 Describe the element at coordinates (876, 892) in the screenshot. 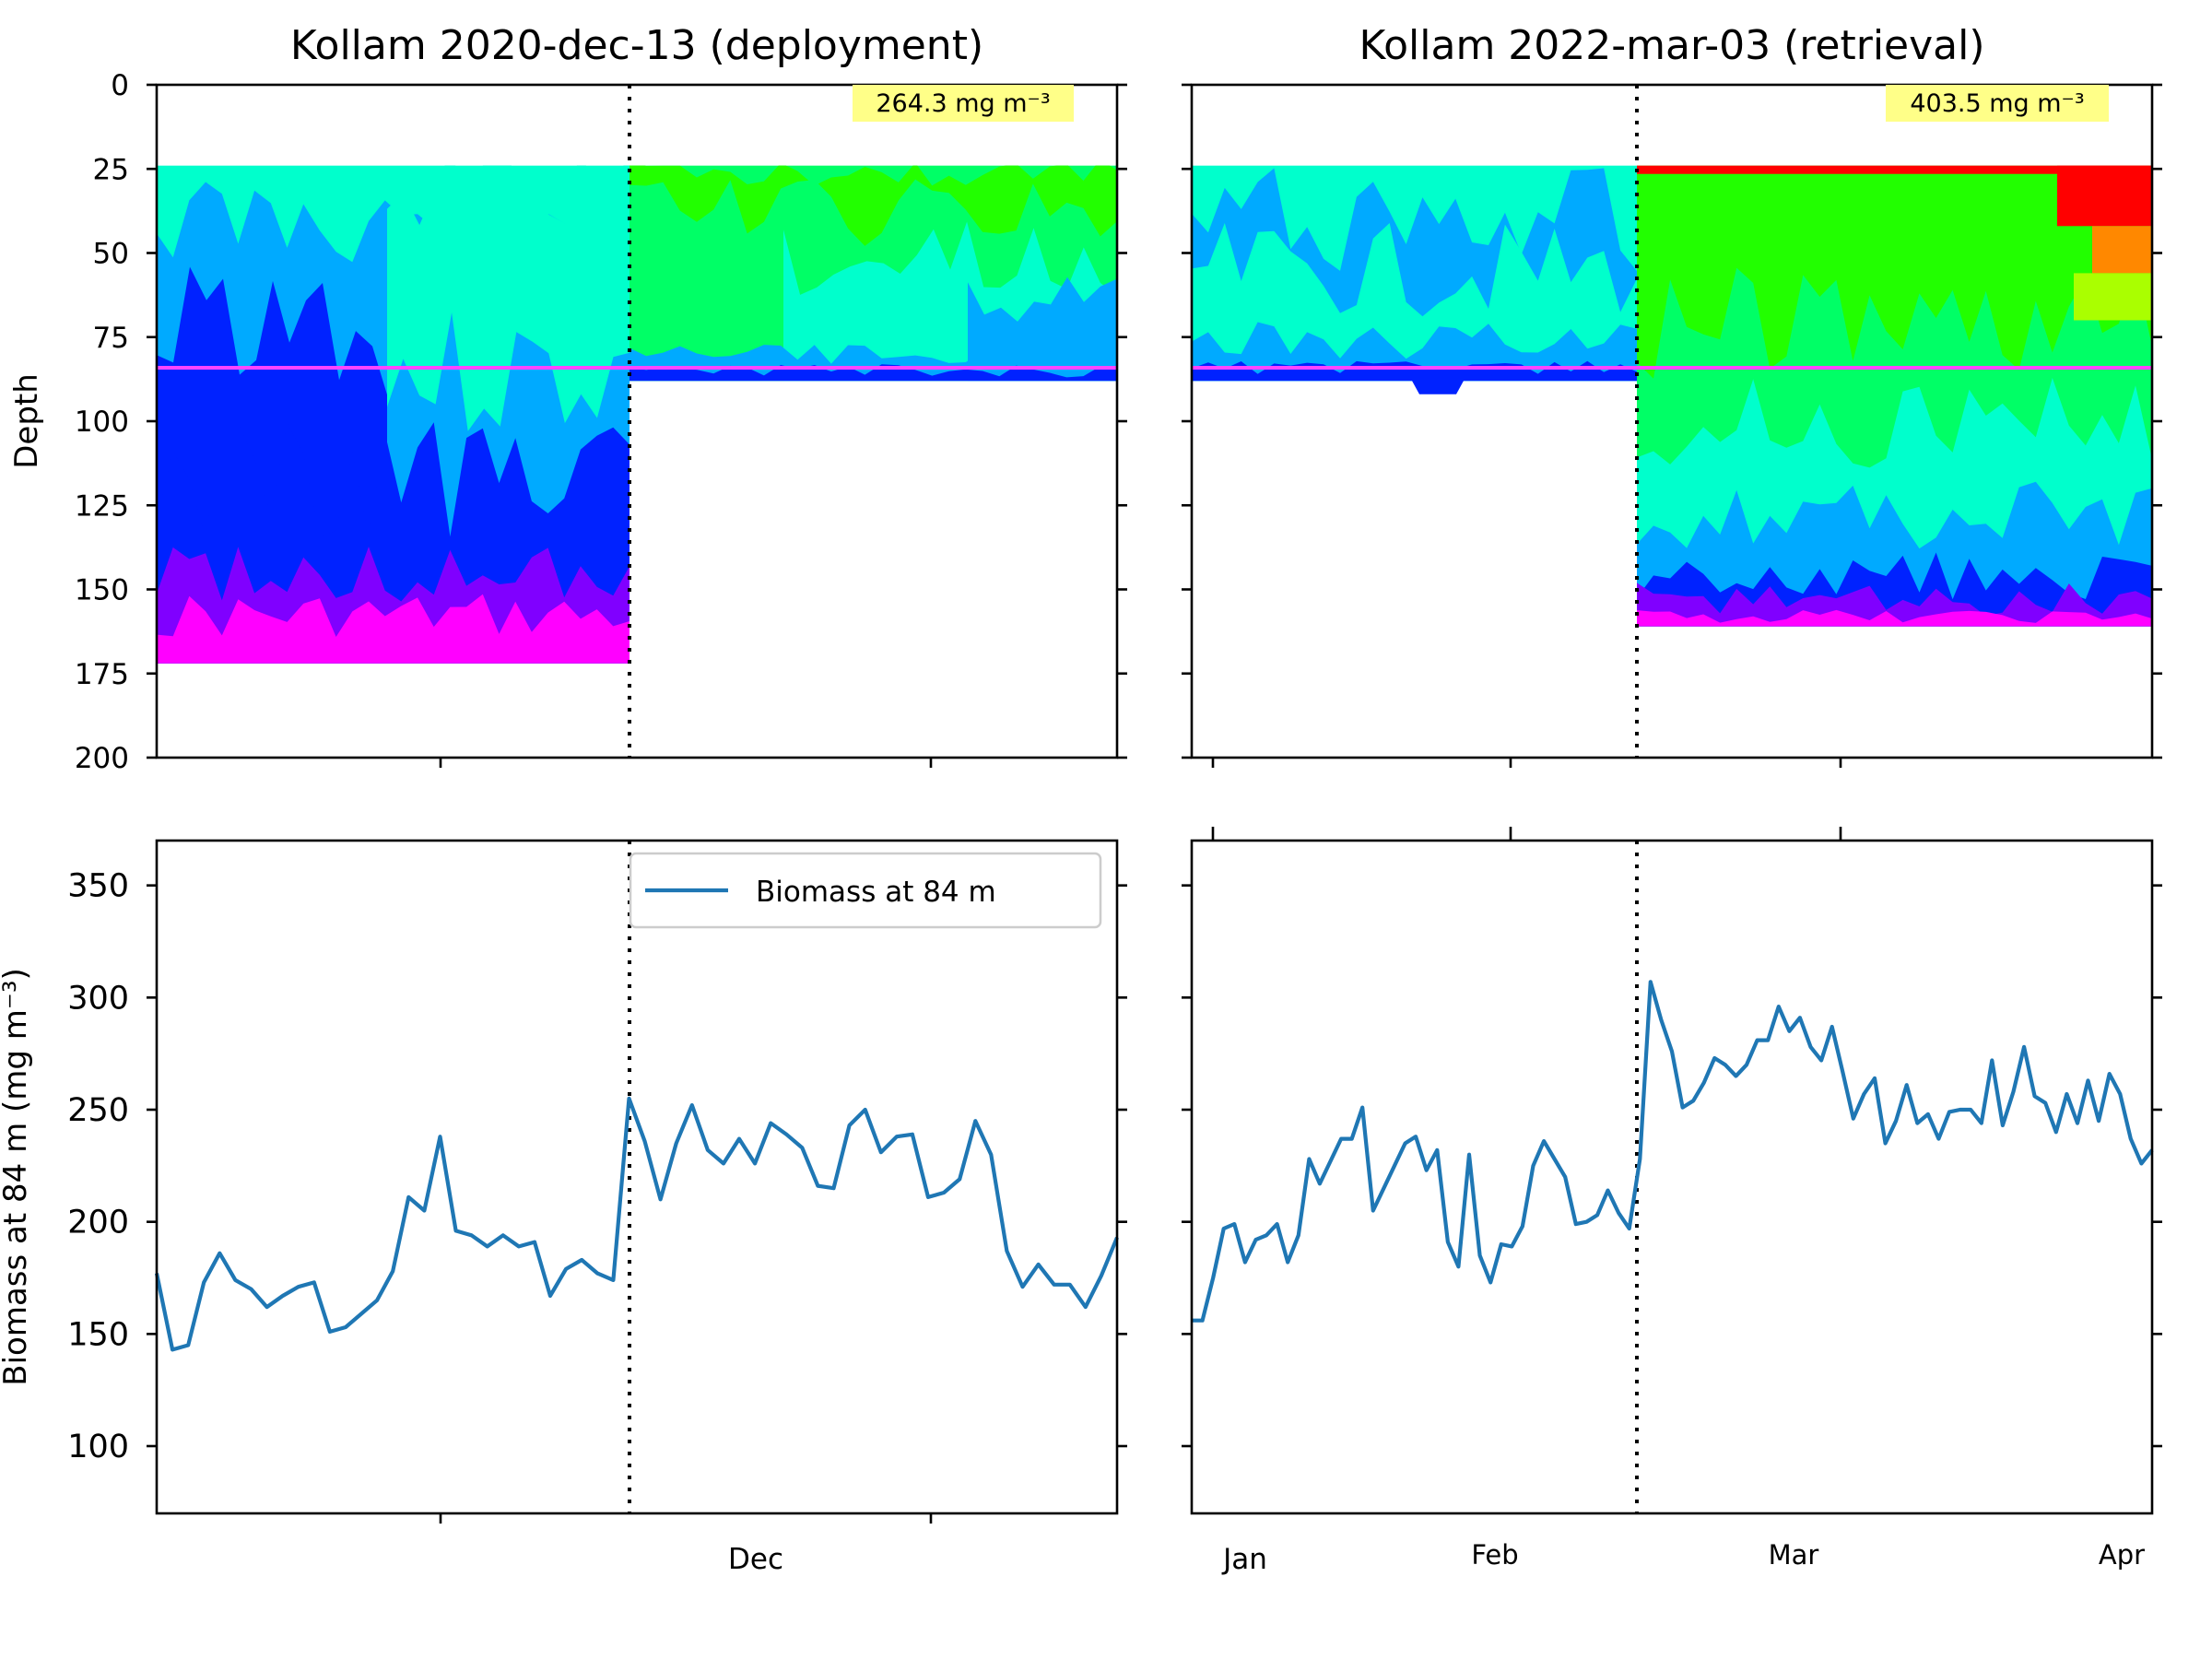

I see `legend-label: Biomass at 84 m` at that location.